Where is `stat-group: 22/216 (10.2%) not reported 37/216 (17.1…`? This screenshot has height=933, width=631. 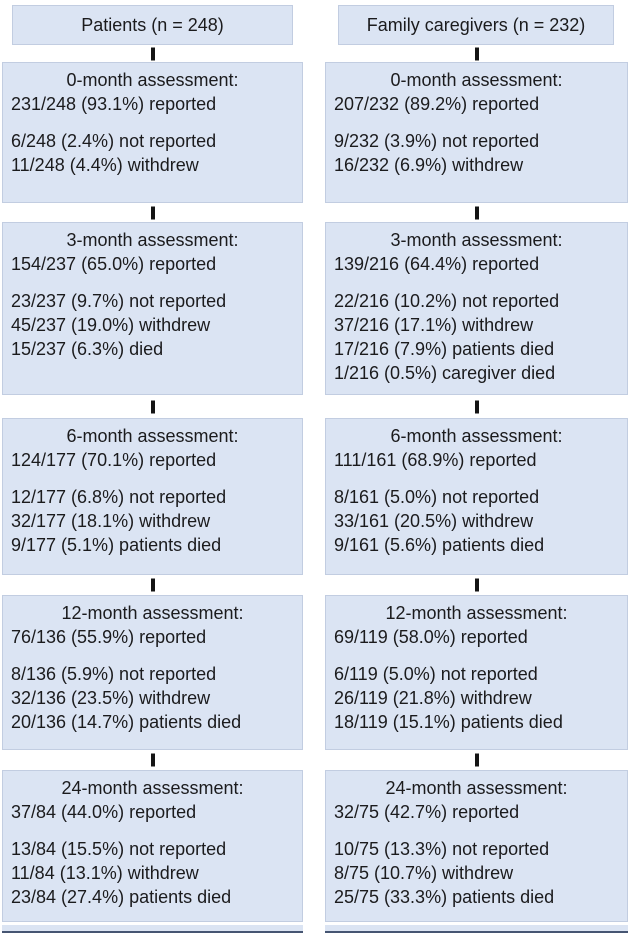
stat-group: 22/216 (10.2%) not reported 37/216 (17.1… is located at coordinates (476, 337).